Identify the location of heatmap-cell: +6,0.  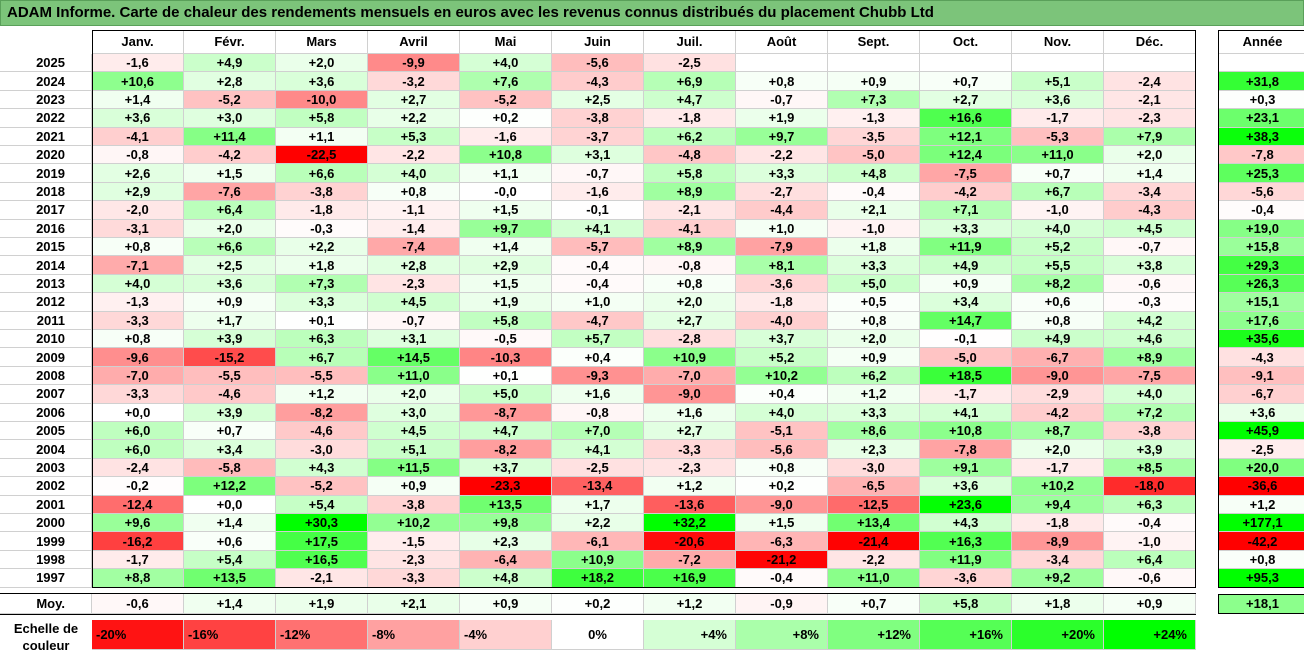
(138, 431).